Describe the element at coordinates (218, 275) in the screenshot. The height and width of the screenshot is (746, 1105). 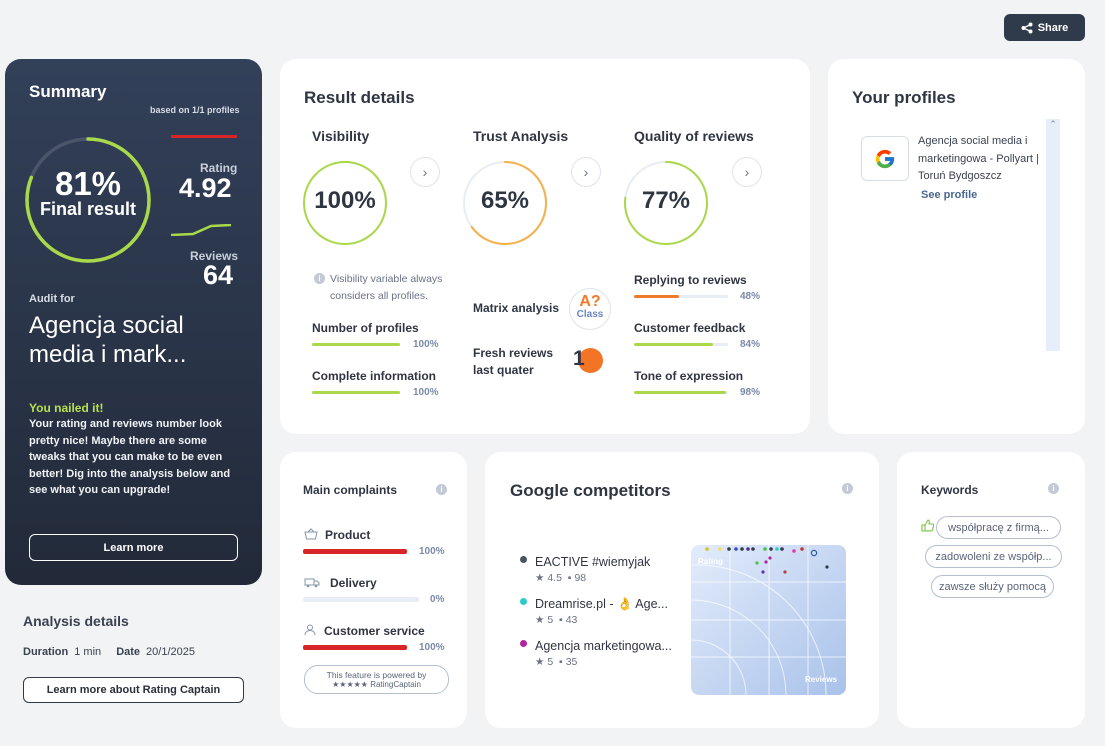
I see `reviews-value: 64` at that location.